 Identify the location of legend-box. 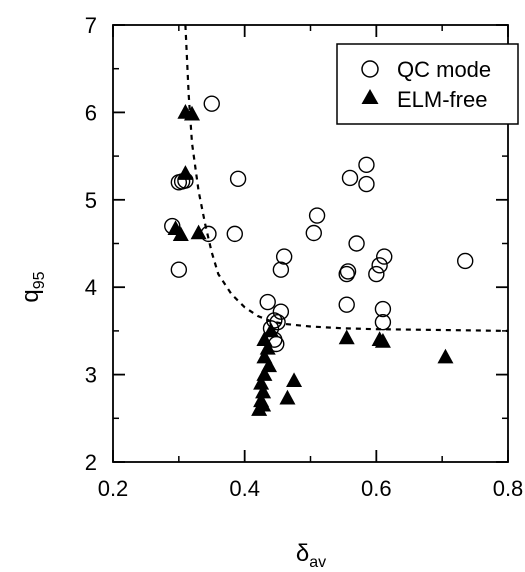
(427, 84).